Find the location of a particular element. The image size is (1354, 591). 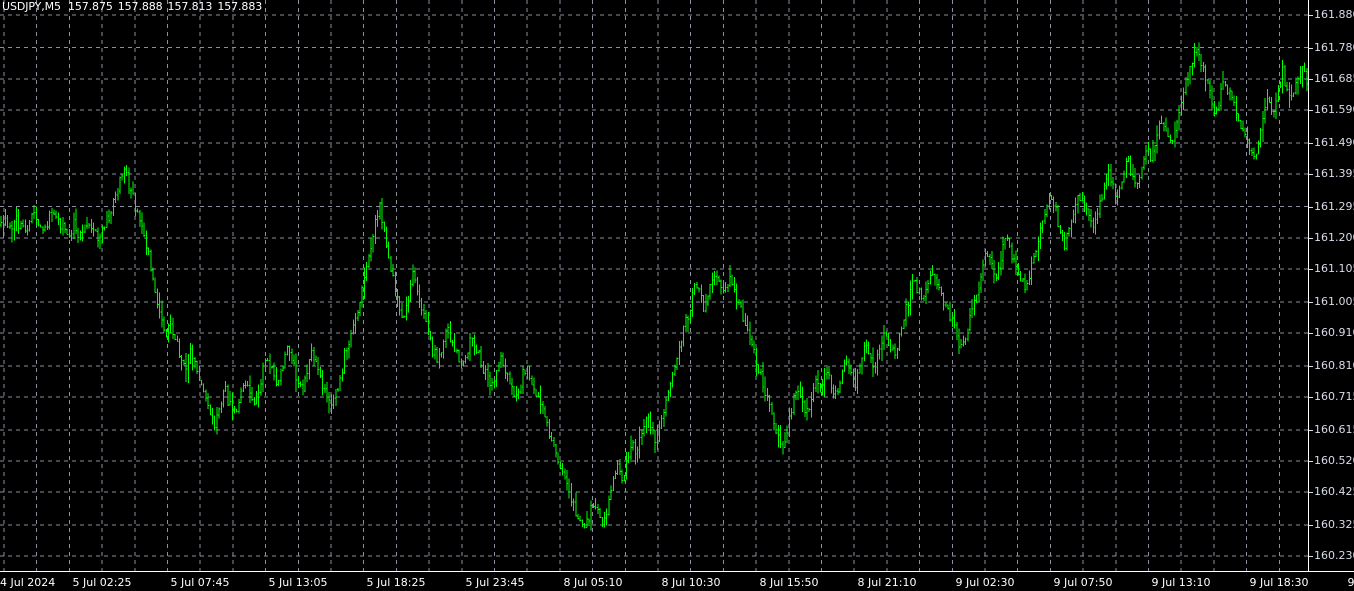

price-axis-label: 161.295 is located at coordinates (1334, 206).